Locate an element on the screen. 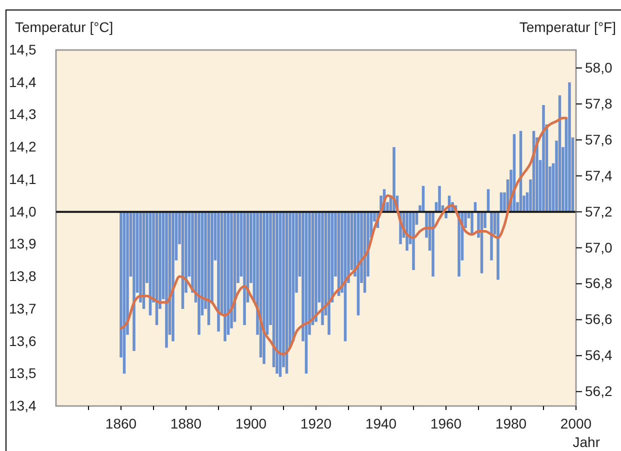  y2-tick-label: 56,6 is located at coordinates (598, 319).